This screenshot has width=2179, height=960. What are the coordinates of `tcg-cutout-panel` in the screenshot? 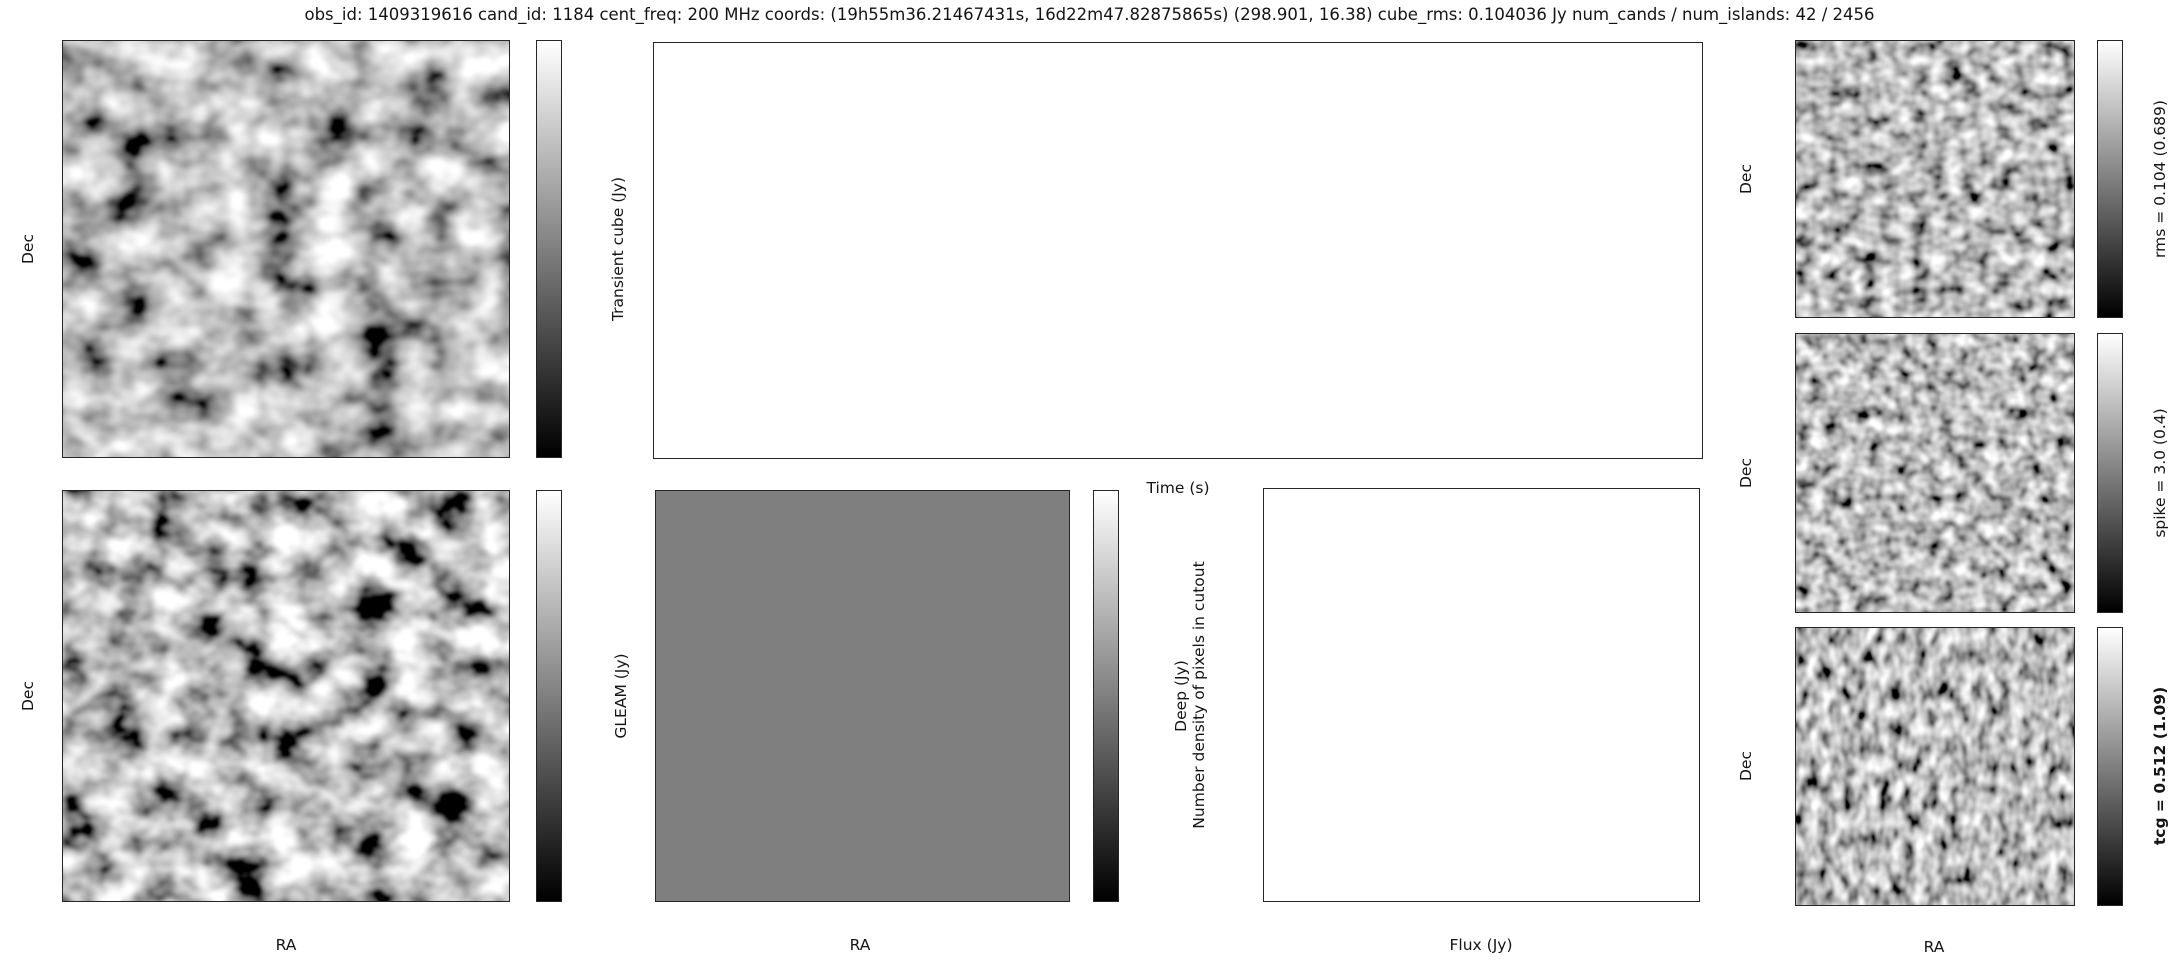 It's located at (1935, 766).